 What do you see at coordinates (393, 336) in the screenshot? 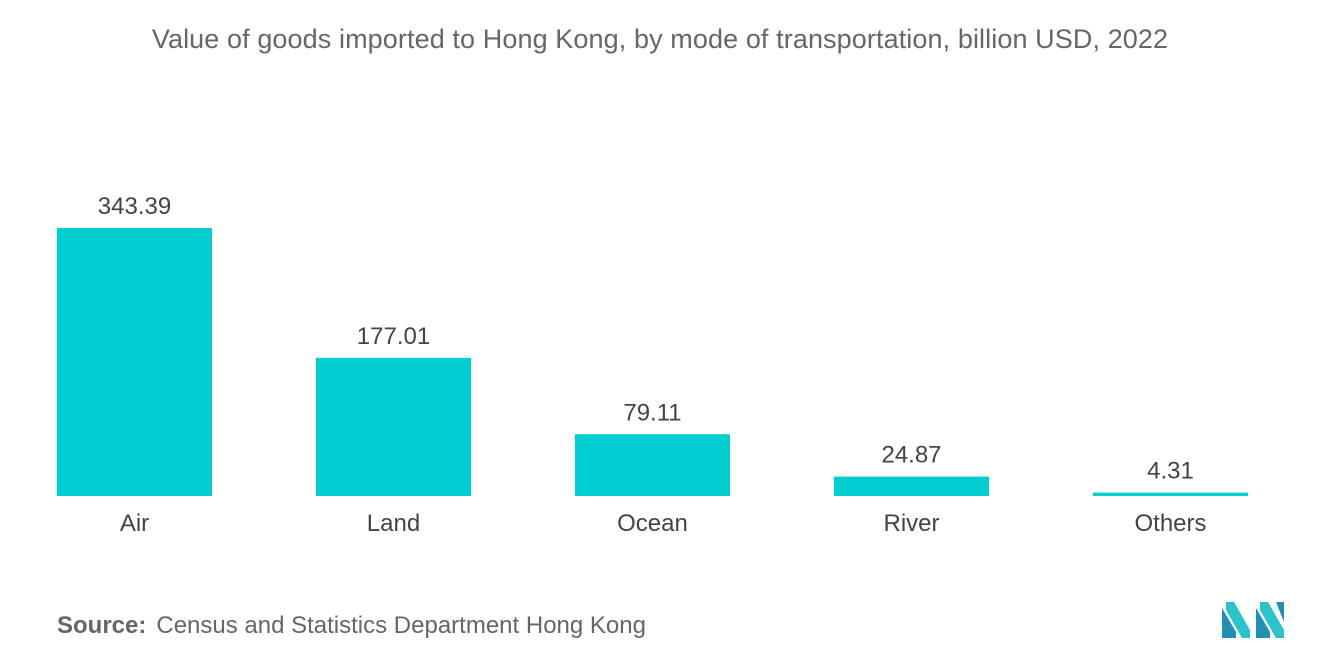
I see `value-label-land: 177.01` at bounding box center [393, 336].